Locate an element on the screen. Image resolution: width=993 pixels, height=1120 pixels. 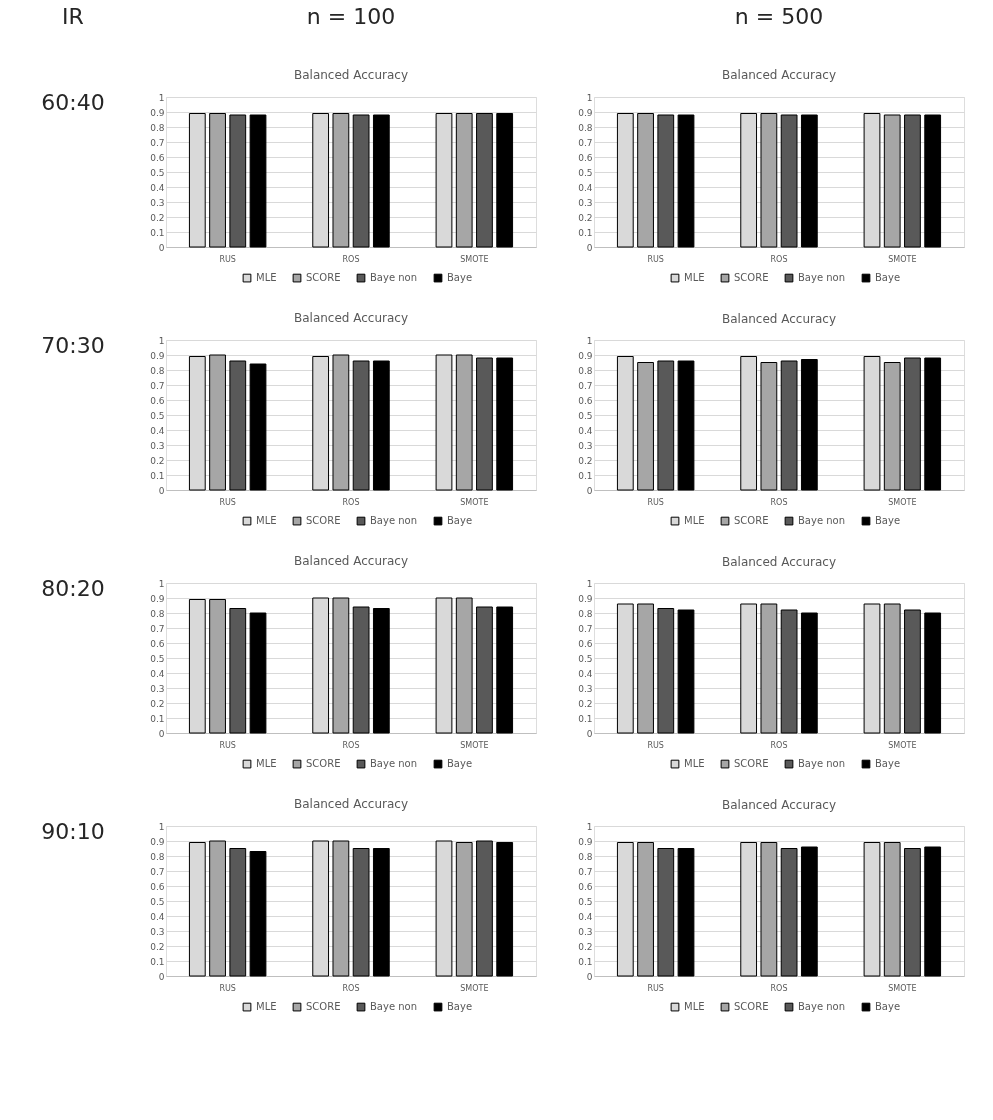
text: n = 100 is located at coordinates (351, 16).